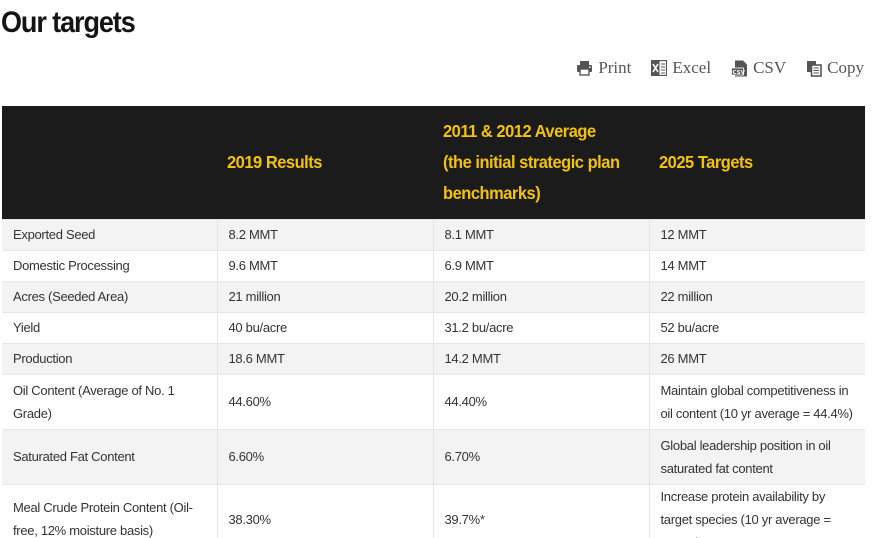 The width and height of the screenshot is (872, 538). Describe the element at coordinates (757, 327) in the screenshot. I see `cell-2025: 52 bu/acre` at that location.